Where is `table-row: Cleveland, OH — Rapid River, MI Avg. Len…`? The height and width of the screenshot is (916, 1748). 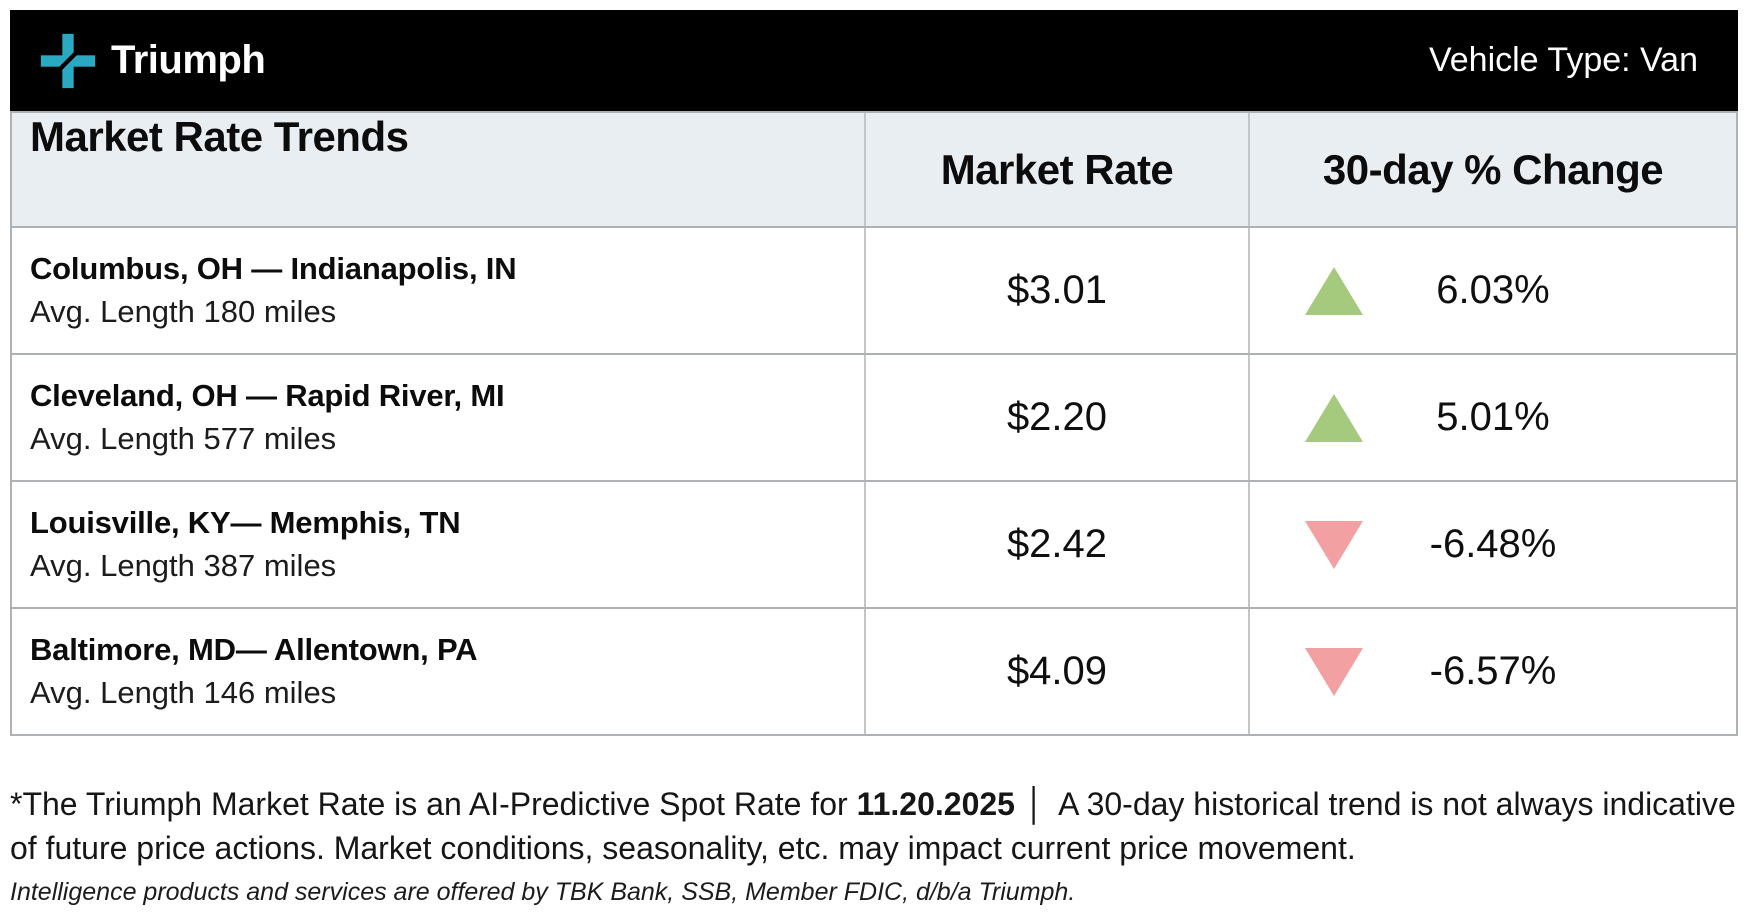
table-row: Cleveland, OH — Rapid River, MI Avg. Len… is located at coordinates (874, 416).